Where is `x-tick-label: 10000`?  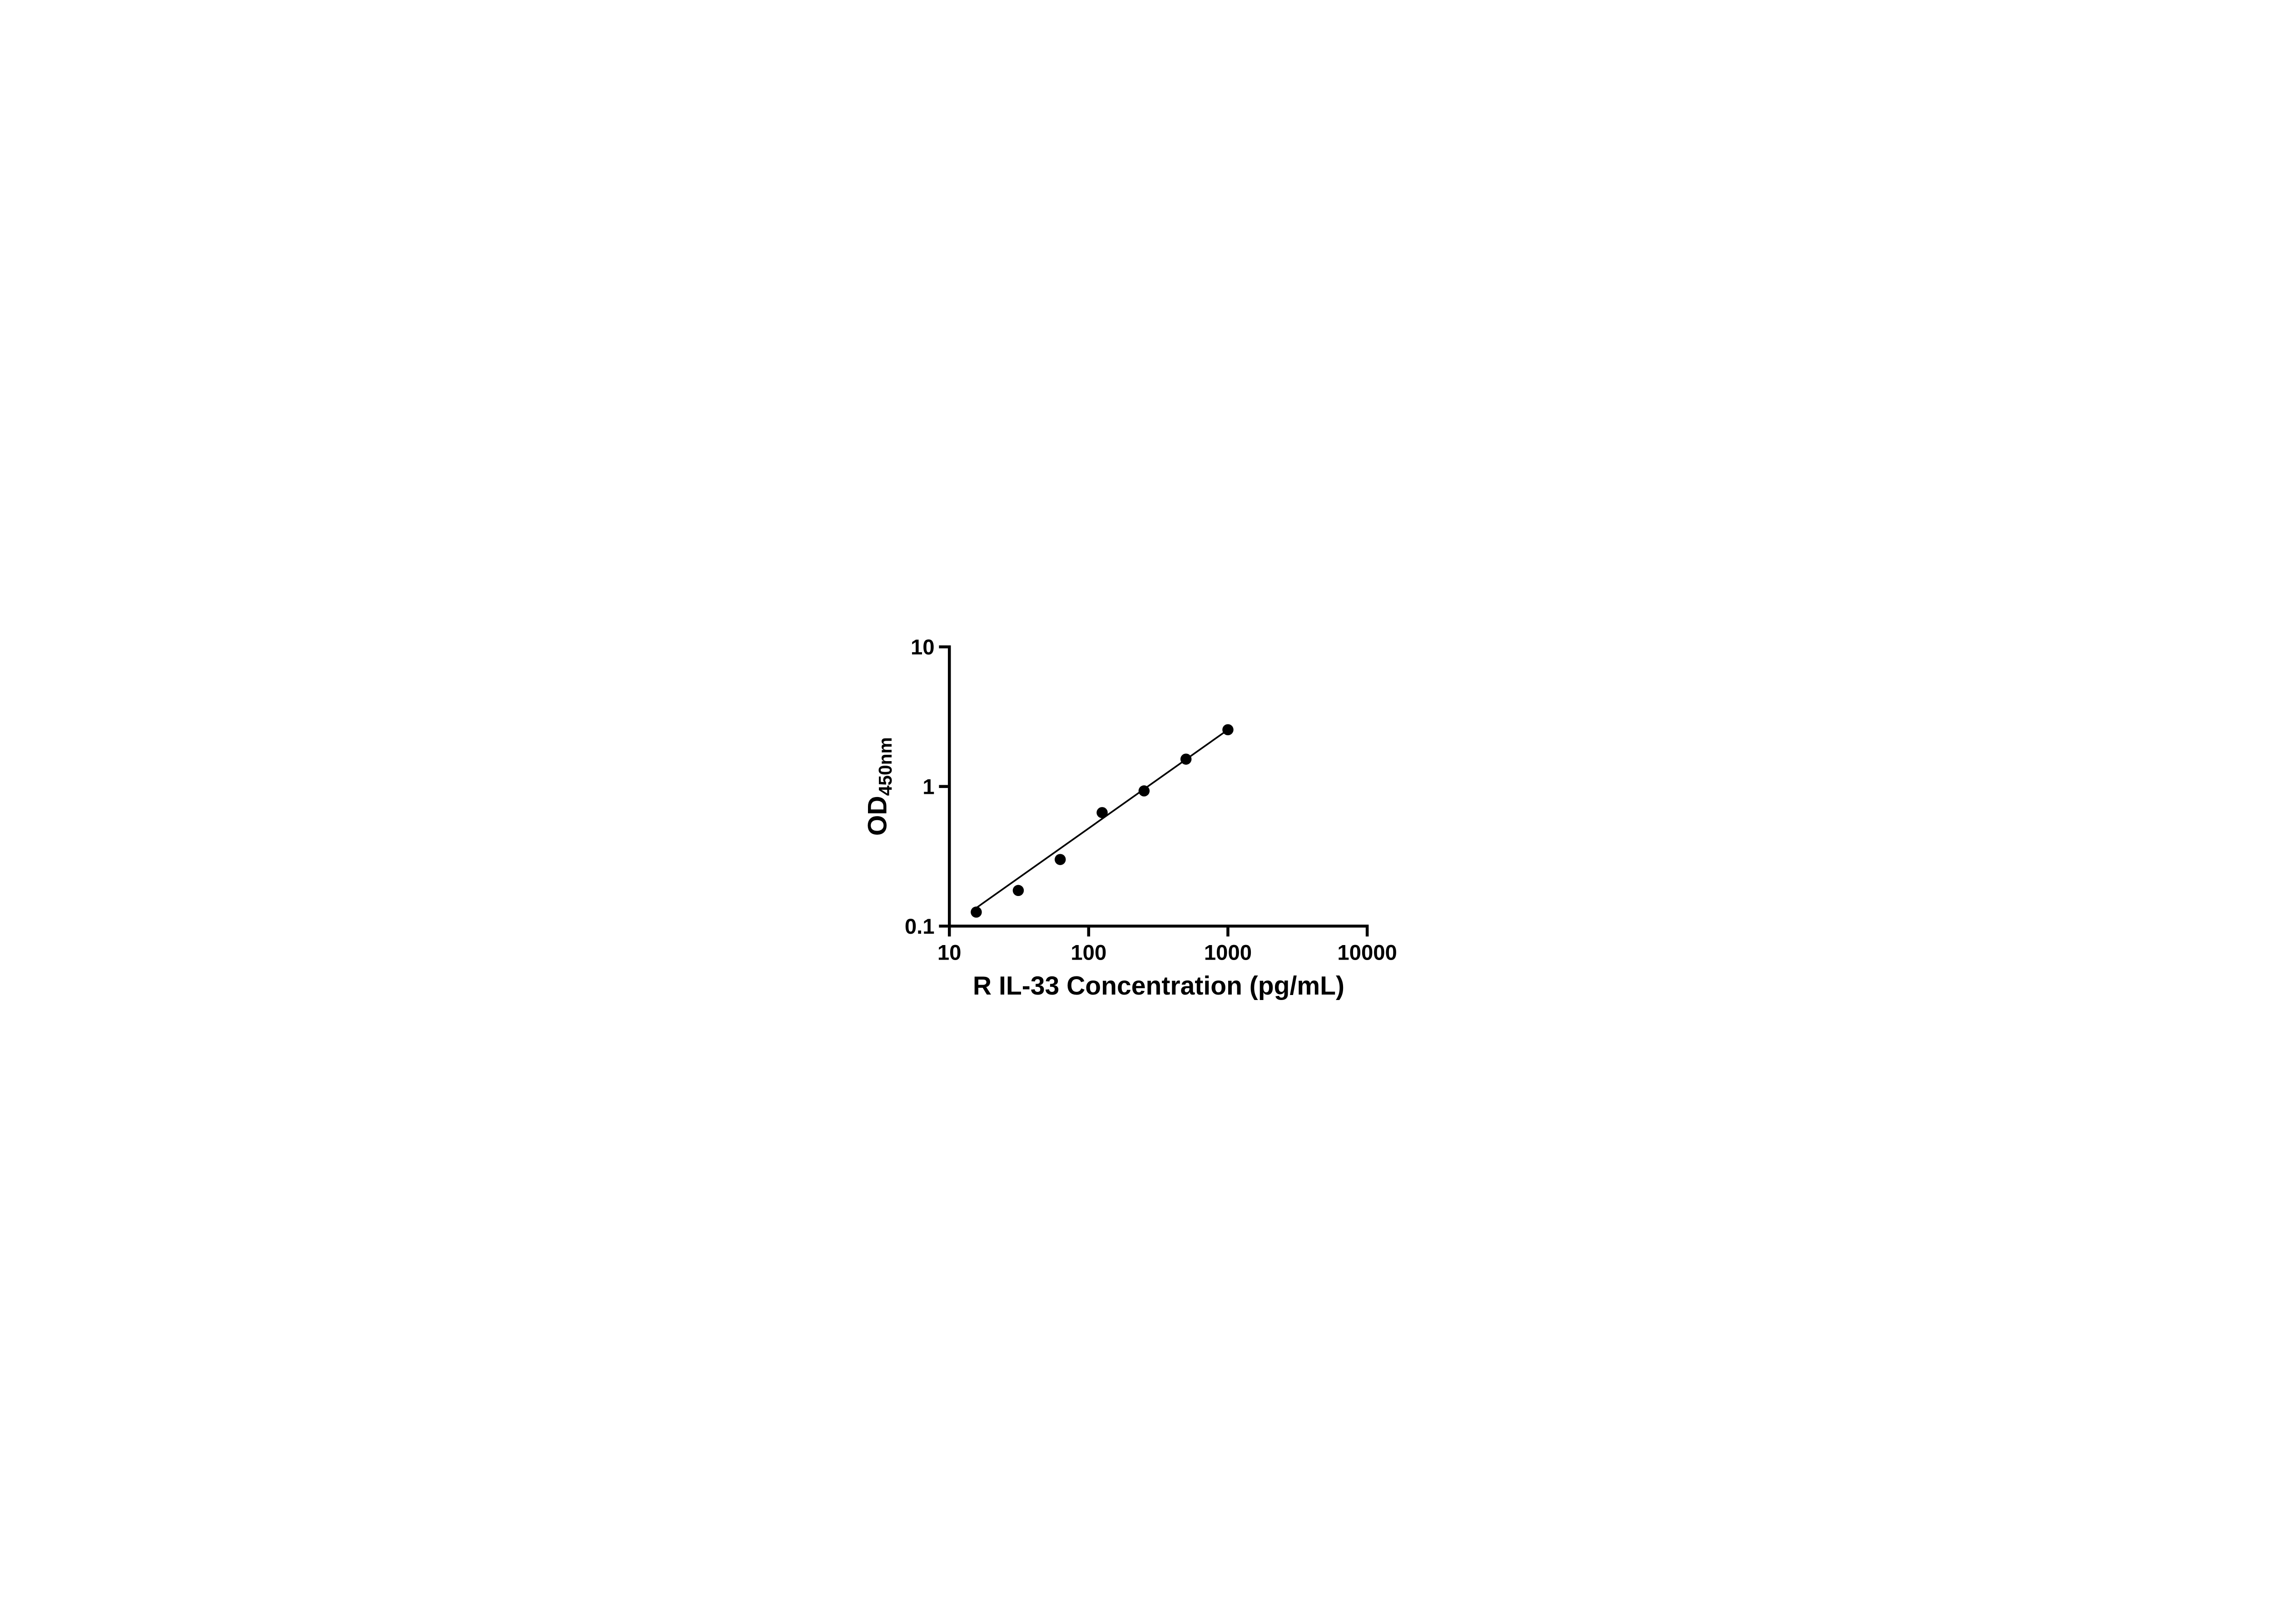 x-tick-label: 10000 is located at coordinates (1367, 953).